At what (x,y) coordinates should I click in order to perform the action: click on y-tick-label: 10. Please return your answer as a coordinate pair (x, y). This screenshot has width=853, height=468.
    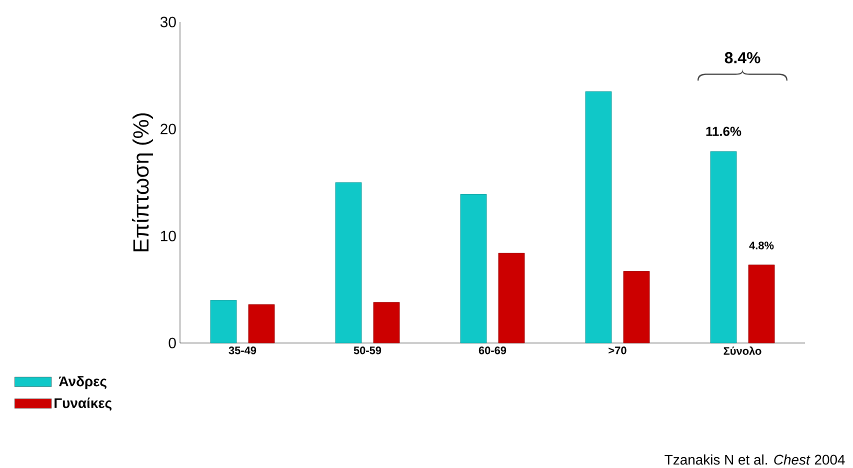
    Looking at the image, I should click on (168, 236).